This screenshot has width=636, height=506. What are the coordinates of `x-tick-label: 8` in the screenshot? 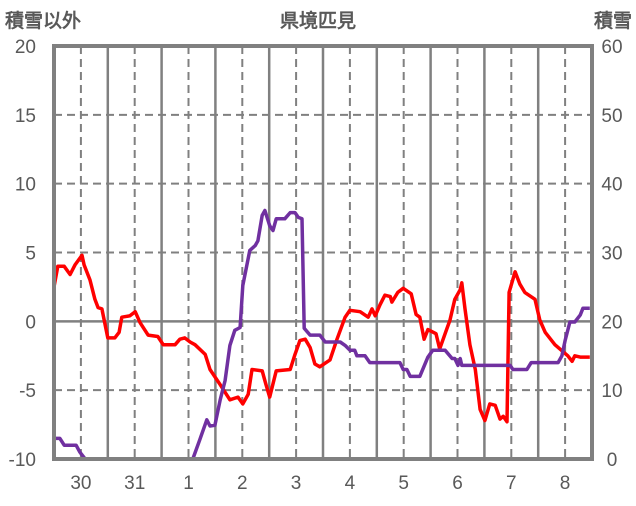 It's located at (565, 483).